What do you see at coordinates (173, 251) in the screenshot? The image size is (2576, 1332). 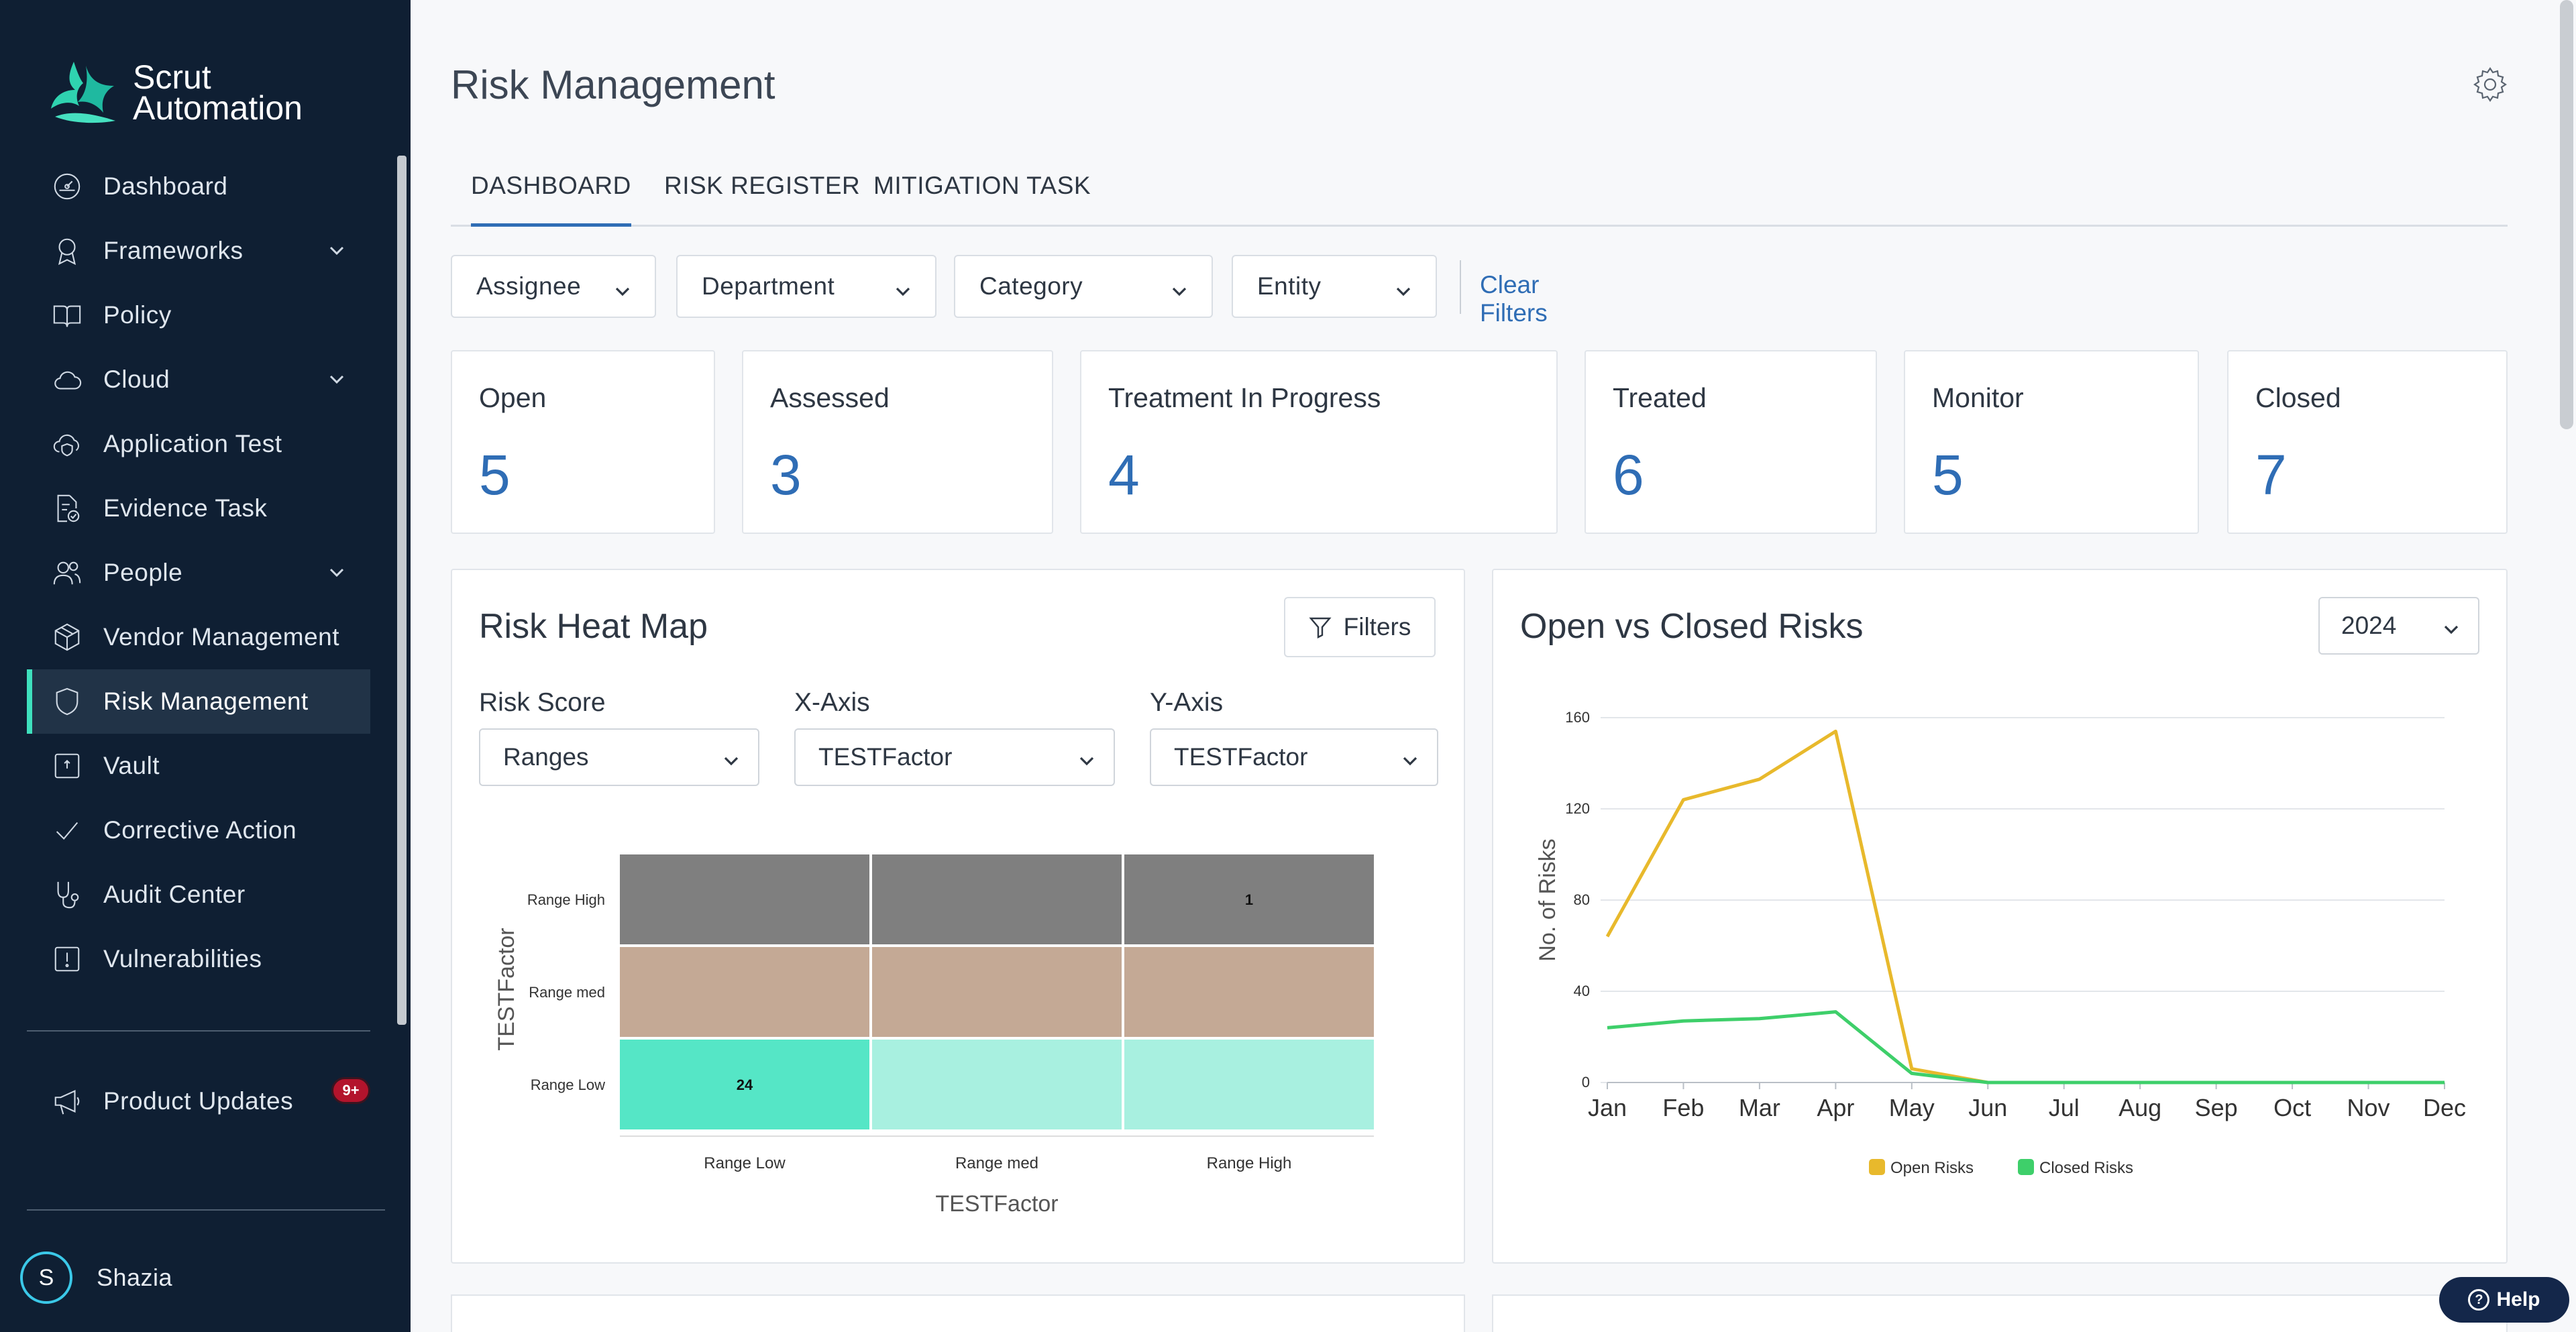 I see `sidebar-item-label: Frameworks` at bounding box center [173, 251].